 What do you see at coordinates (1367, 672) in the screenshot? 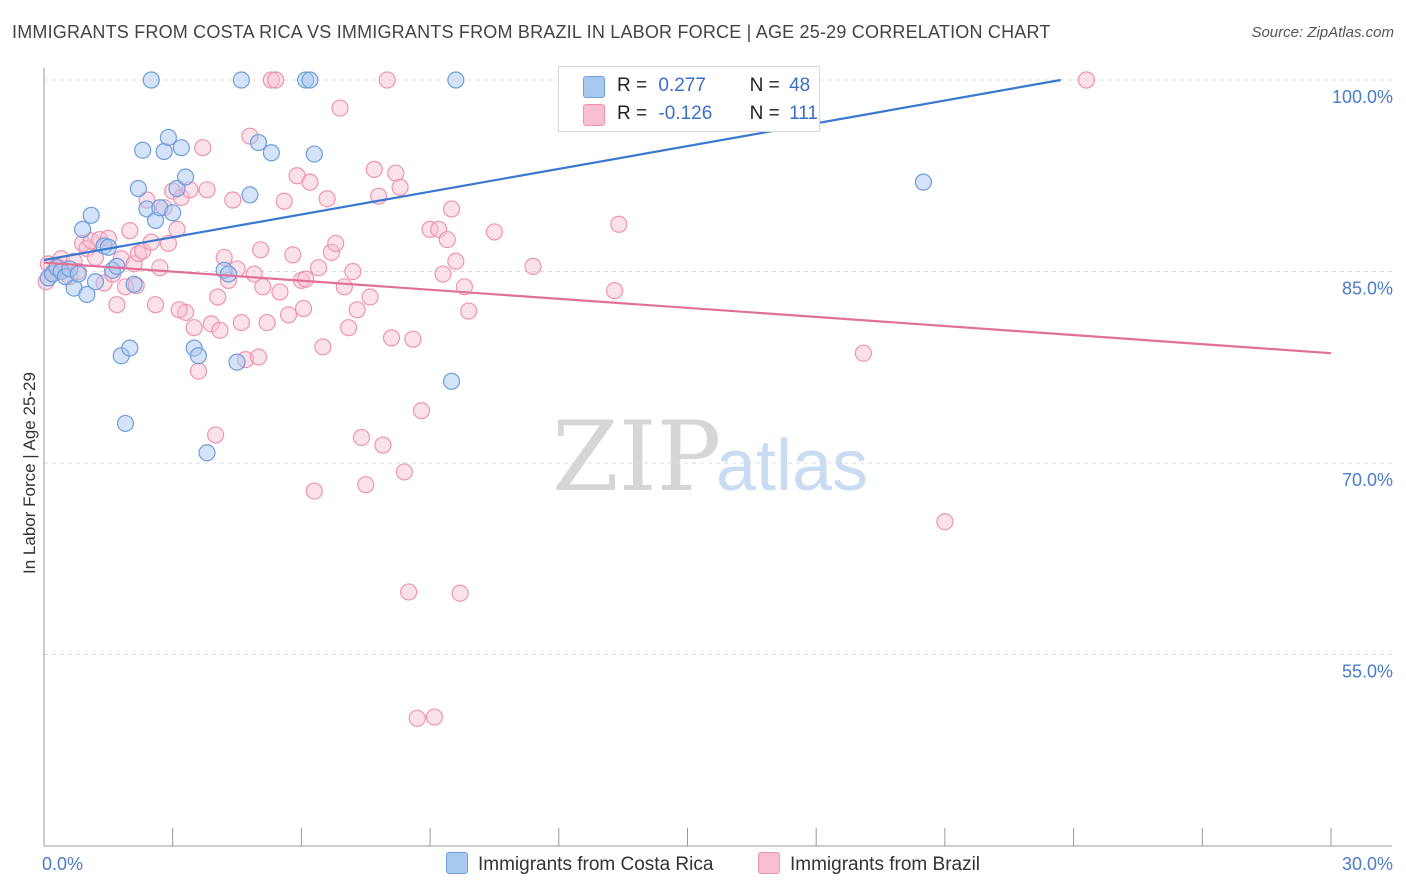
I see `y-tick-label: 55.0%` at bounding box center [1367, 672].